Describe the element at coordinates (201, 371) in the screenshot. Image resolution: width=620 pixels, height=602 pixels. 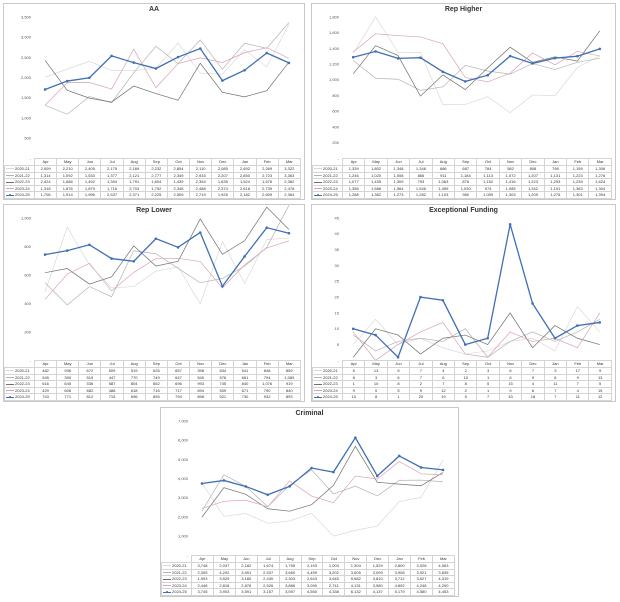
I see `data-label: 398` at that location.